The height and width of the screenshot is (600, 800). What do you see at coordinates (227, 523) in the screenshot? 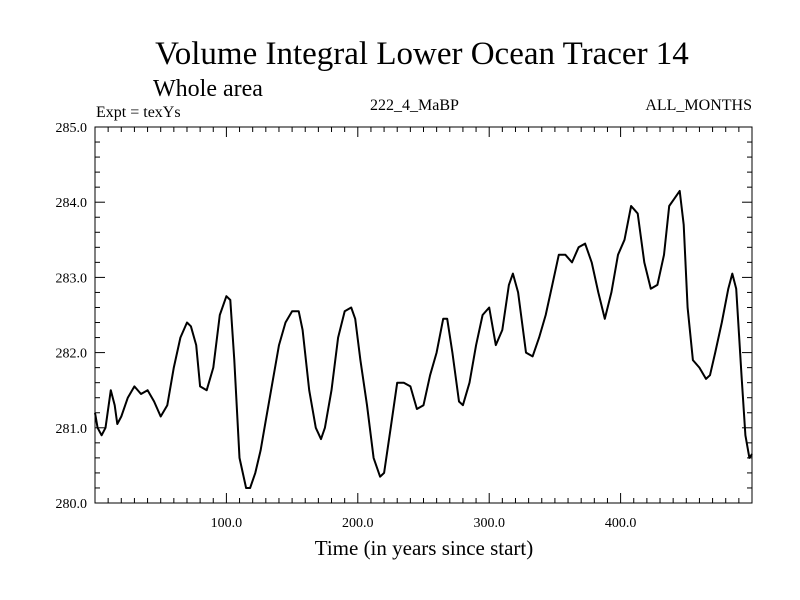
I see `x-tick-label: 100.0` at bounding box center [227, 523].